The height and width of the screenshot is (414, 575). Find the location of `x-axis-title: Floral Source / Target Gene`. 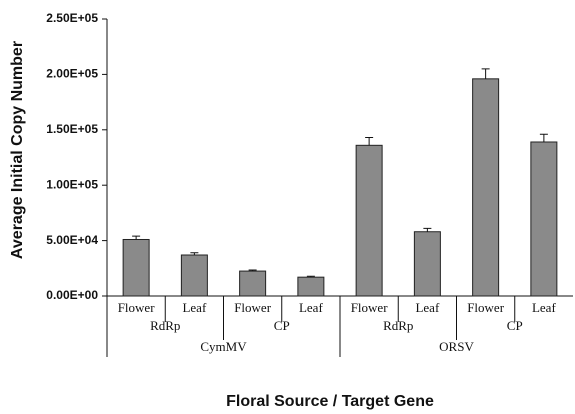

x-axis-title: Floral Source / Target Gene is located at coordinates (330, 401).